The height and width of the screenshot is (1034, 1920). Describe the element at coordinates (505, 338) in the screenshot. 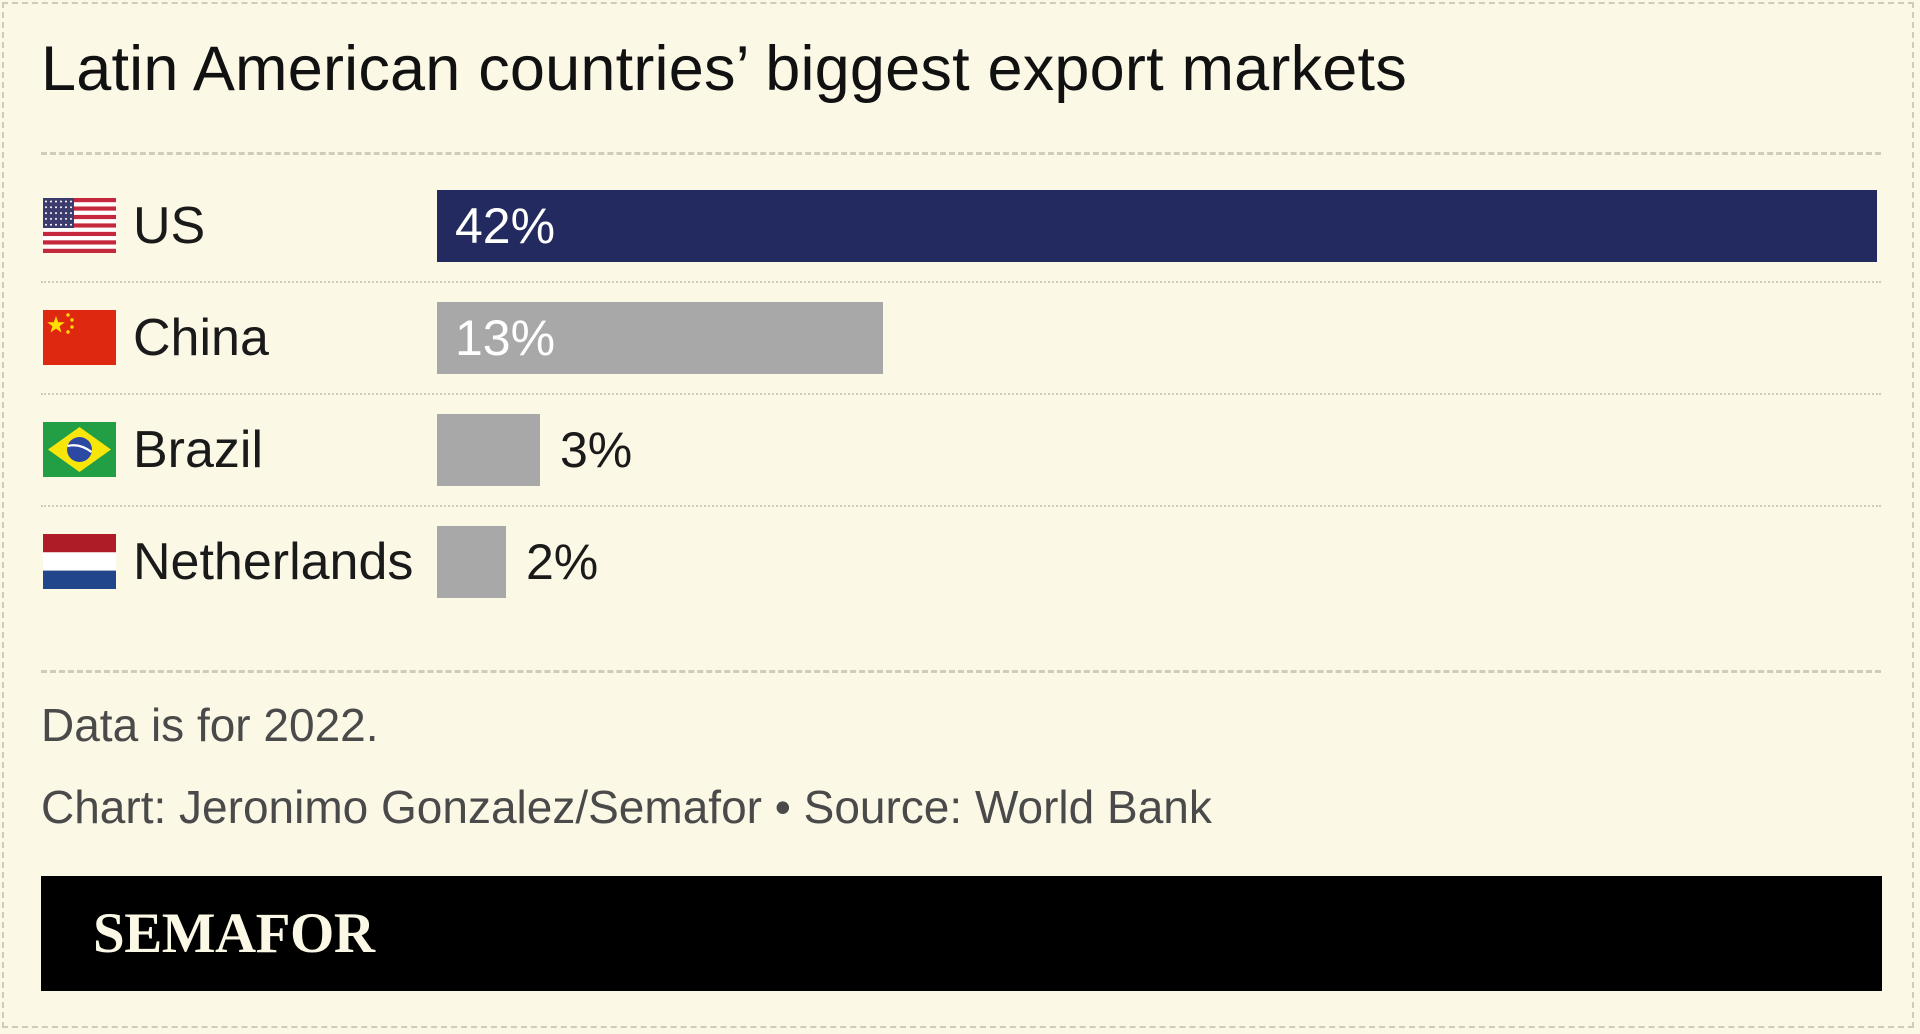

I see `data-label: 13%` at that location.